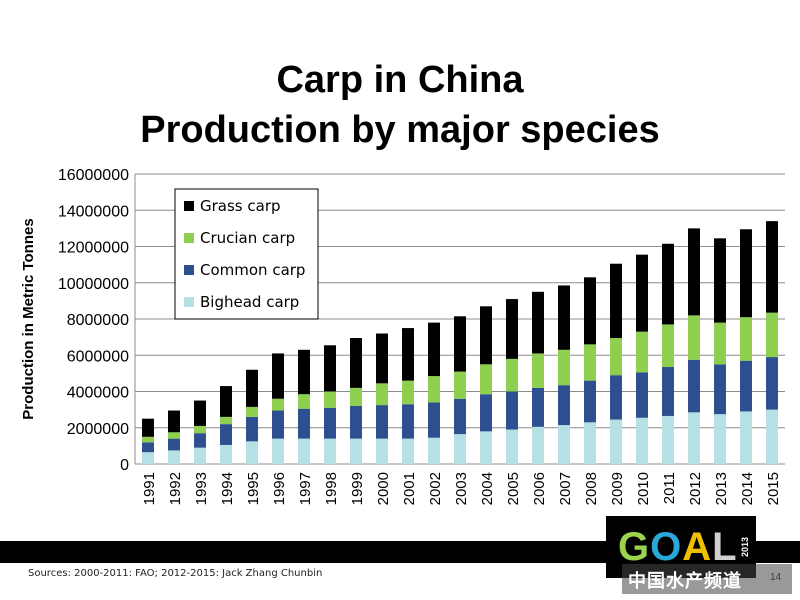 The height and width of the screenshot is (600, 800). I want to click on legend-label-crucian-carp: Crucian carp, so click(247, 238).